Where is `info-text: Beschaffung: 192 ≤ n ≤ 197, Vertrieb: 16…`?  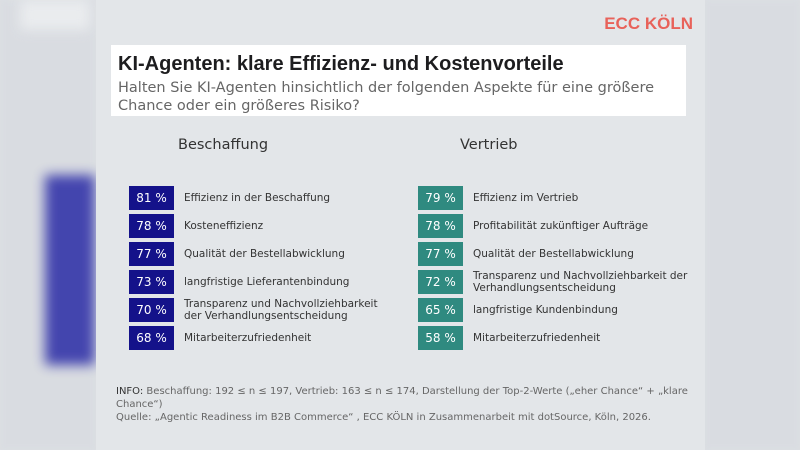
info-text: Beschaffung: 192 ≤ n ≤ 197, Vertrieb: 16… is located at coordinates (402, 398).